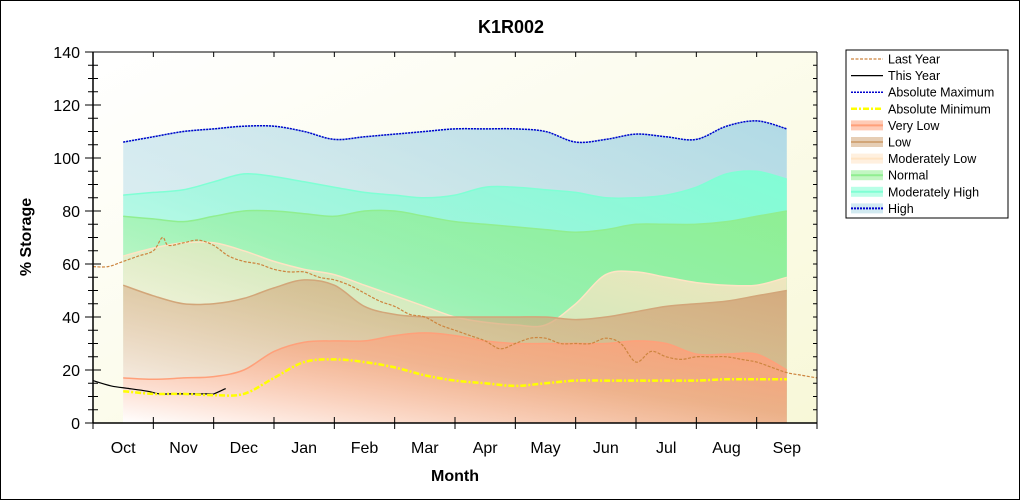  What do you see at coordinates (787, 448) in the screenshot?
I see `x-tick-label: Sep` at bounding box center [787, 448].